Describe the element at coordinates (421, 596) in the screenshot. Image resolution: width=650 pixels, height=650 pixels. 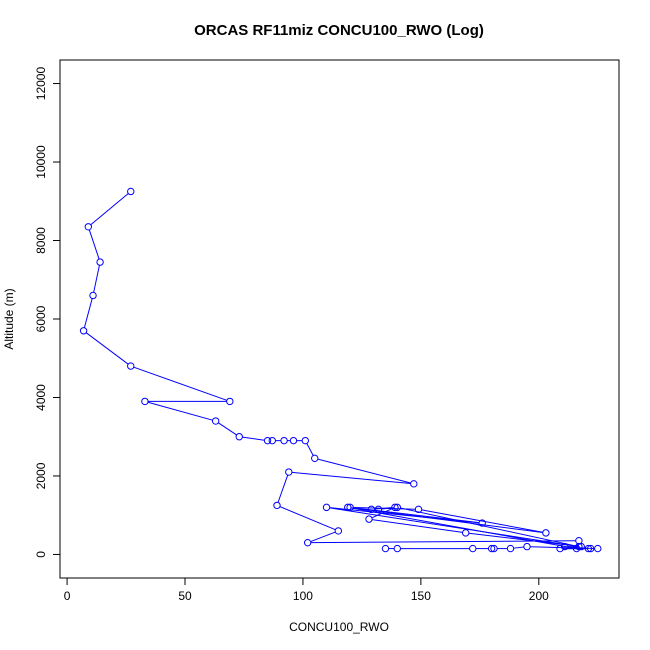
I see `x-tick-label: 150` at that location.